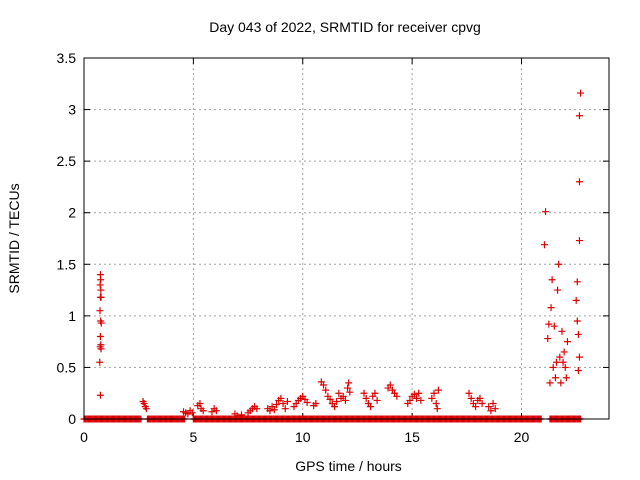 This screenshot has width=640, height=480. Describe the element at coordinates (303, 437) in the screenshot. I see `x-tick-label: 10` at that location.